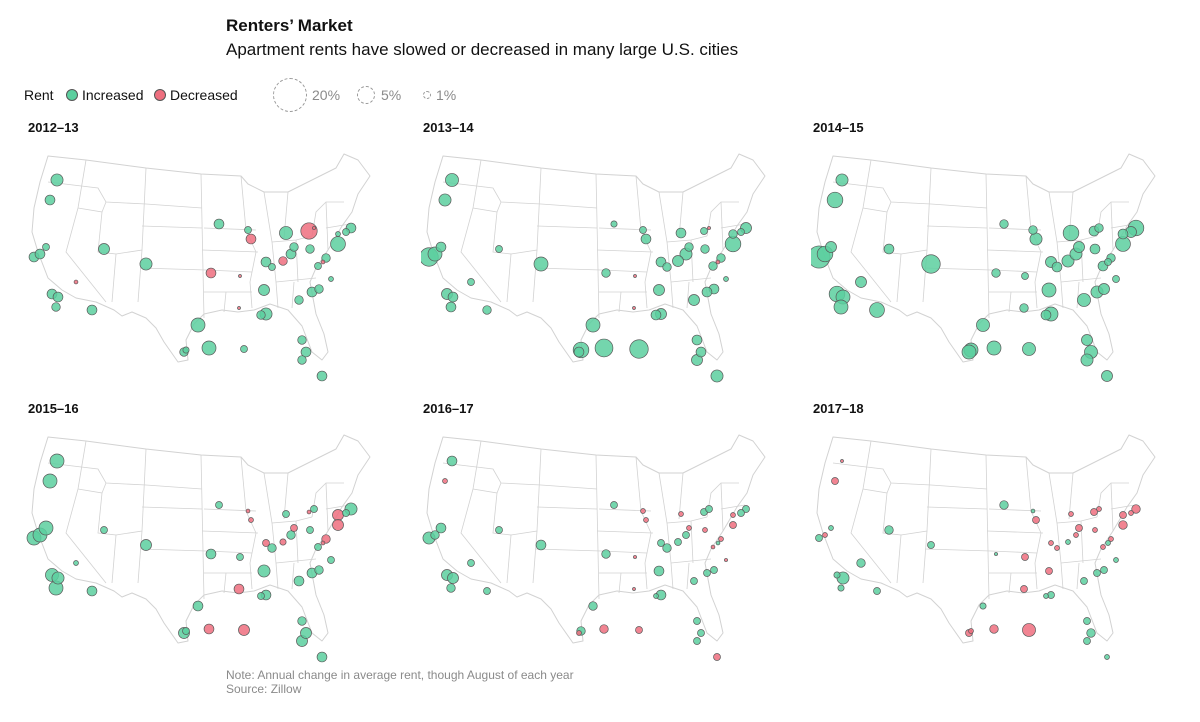  What do you see at coordinates (391, 95) in the screenshot?
I see `legend-size-5-label: 5%` at bounding box center [391, 95].